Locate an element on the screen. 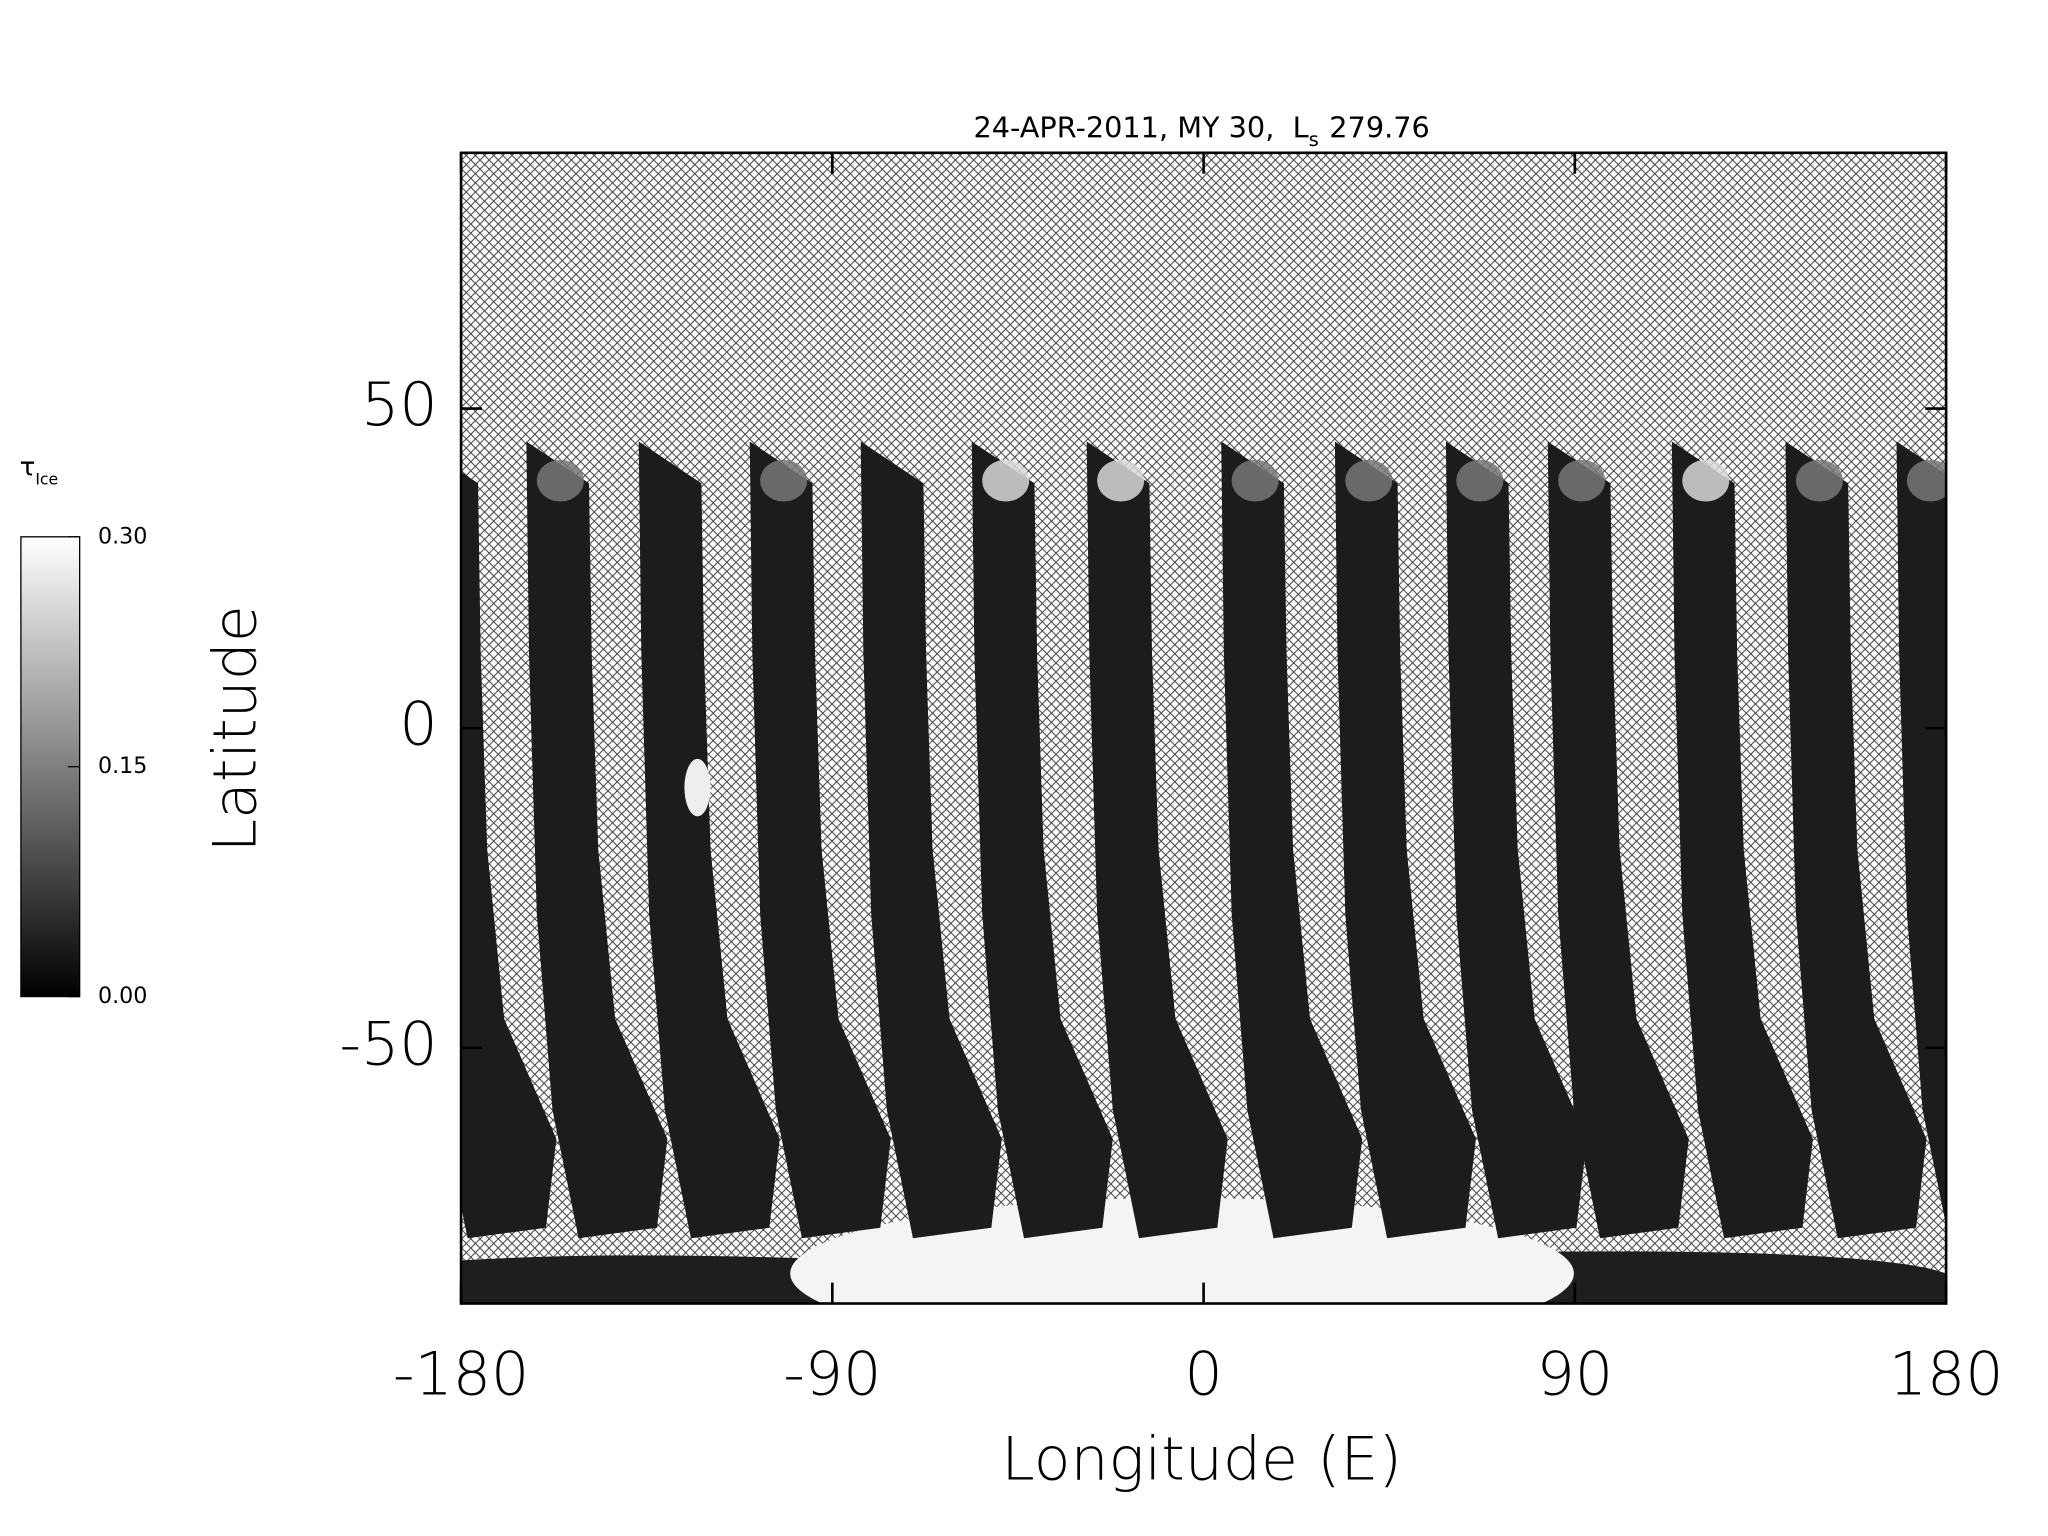 The image size is (2048, 1536). colorbar-tick-label: 0.30 is located at coordinates (122, 536).